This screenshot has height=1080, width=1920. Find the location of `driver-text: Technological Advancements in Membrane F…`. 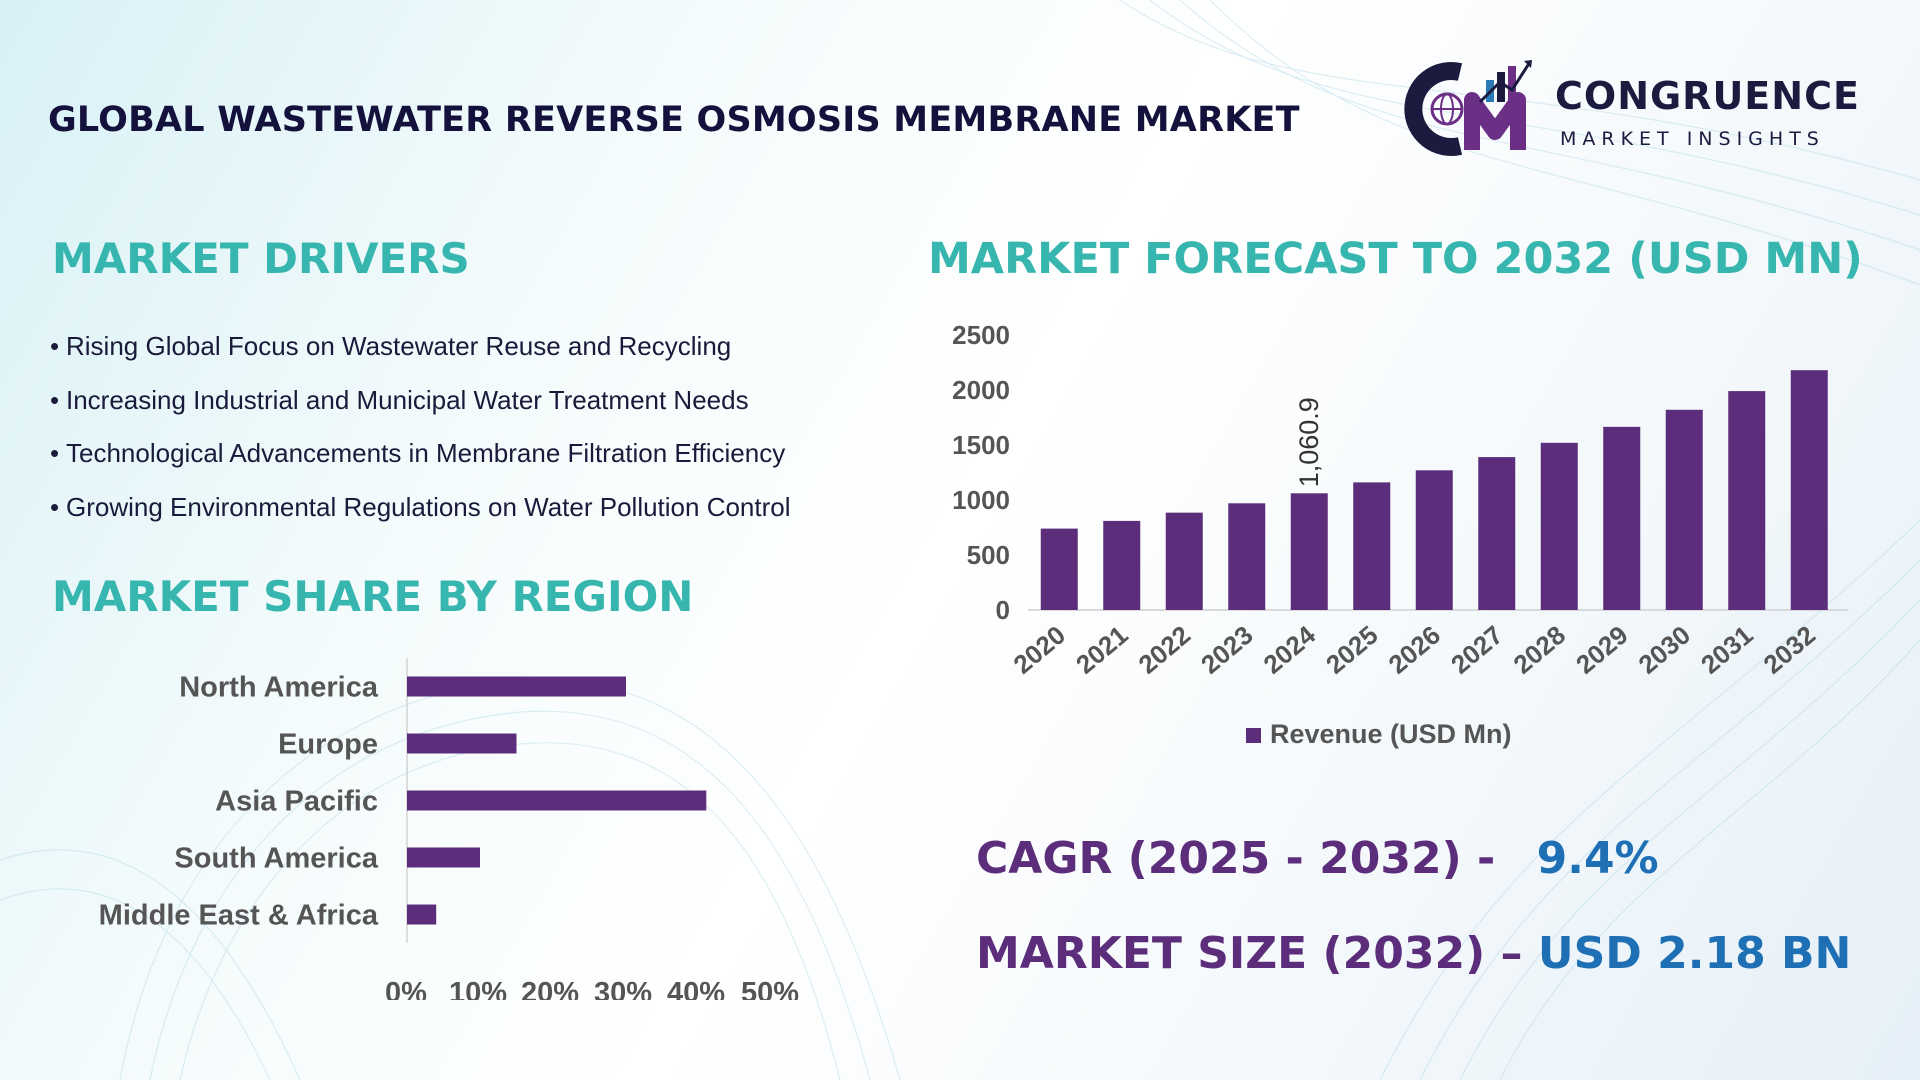

driver-text: Technological Advancements in Membrane F… is located at coordinates (426, 453).